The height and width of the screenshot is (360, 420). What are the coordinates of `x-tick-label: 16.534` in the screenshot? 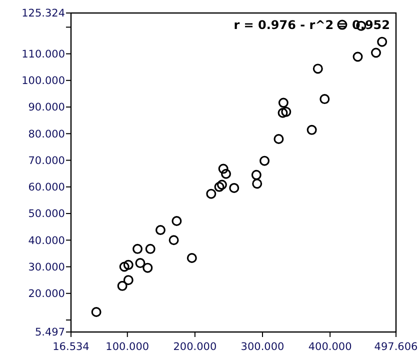 It's located at (71, 347).